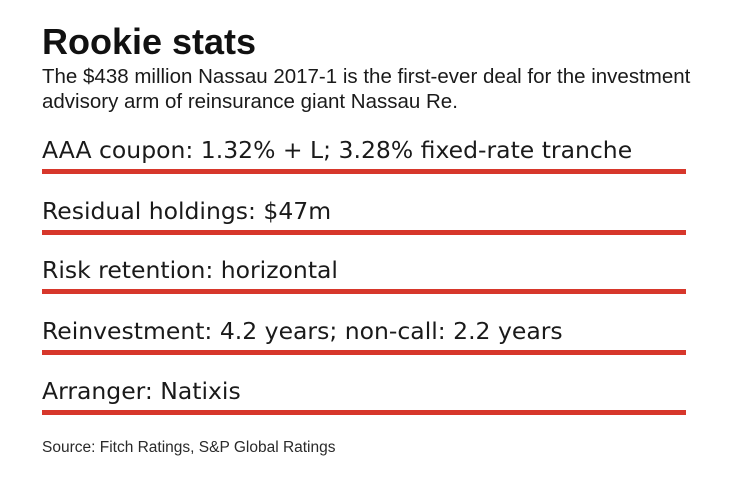 The image size is (740, 482). What do you see at coordinates (364, 395) in the screenshot?
I see `stat-row-arranger: Arranger: Natixis` at bounding box center [364, 395].